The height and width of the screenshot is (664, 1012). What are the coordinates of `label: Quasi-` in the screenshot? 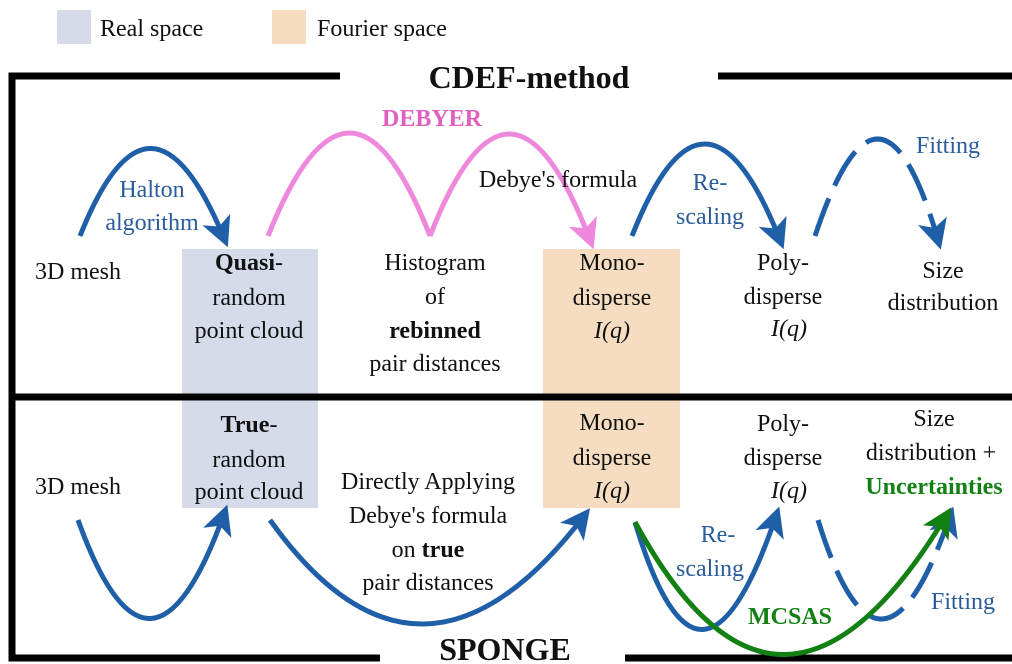 It's located at (249, 263).